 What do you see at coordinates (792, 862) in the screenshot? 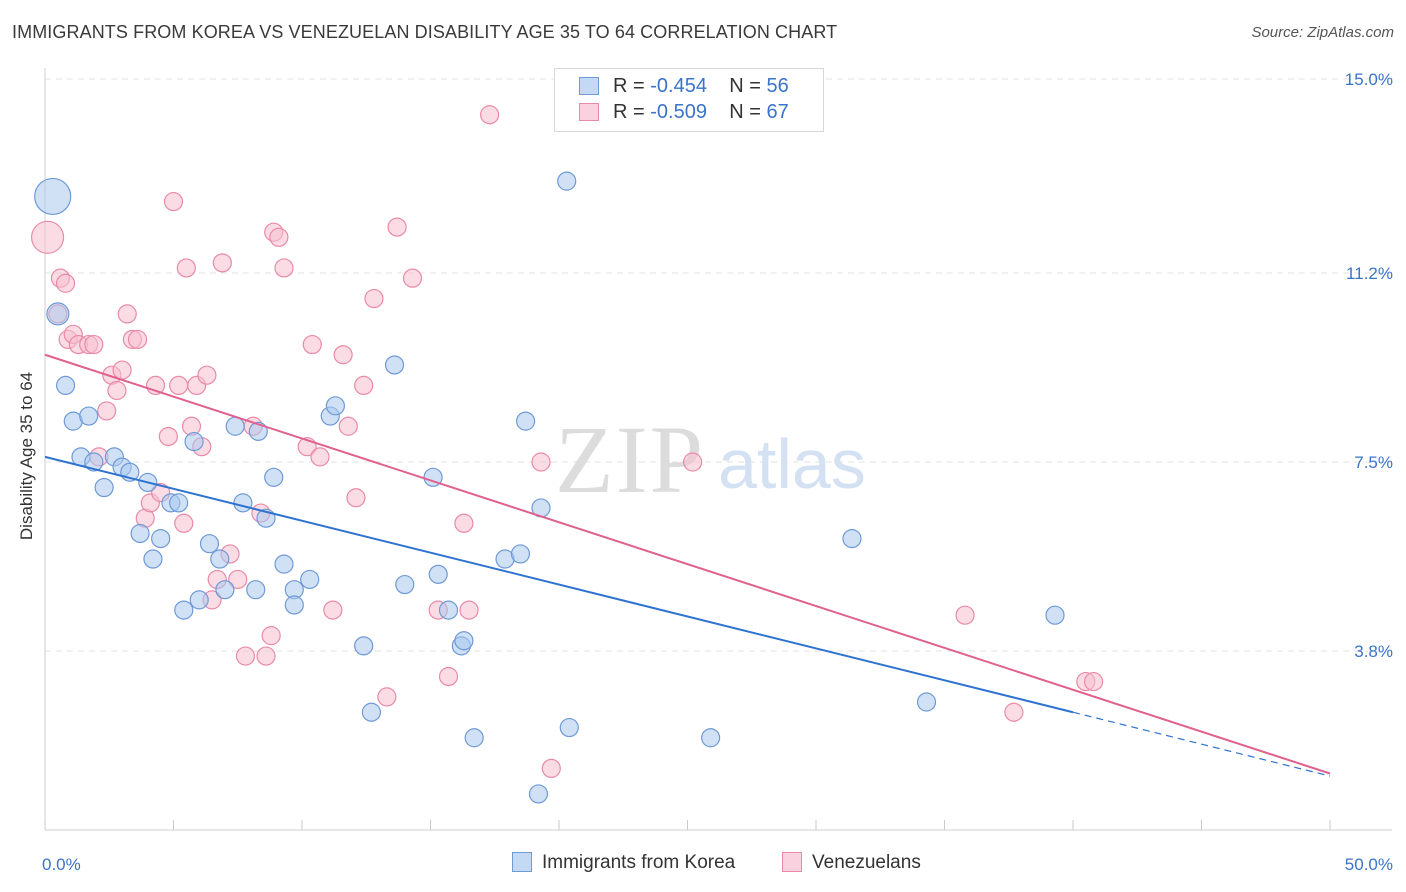
I see `bottom-legend-swatch-venezuela` at bounding box center [792, 862].